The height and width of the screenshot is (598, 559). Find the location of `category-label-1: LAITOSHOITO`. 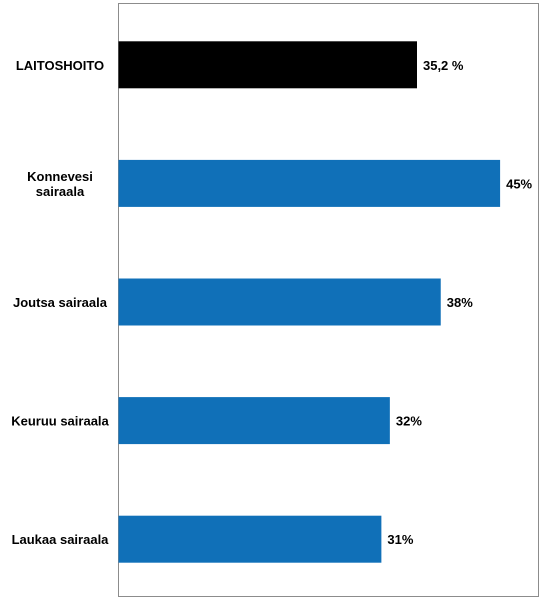

category-label-1: LAITOSHOITO is located at coordinates (60, 65).